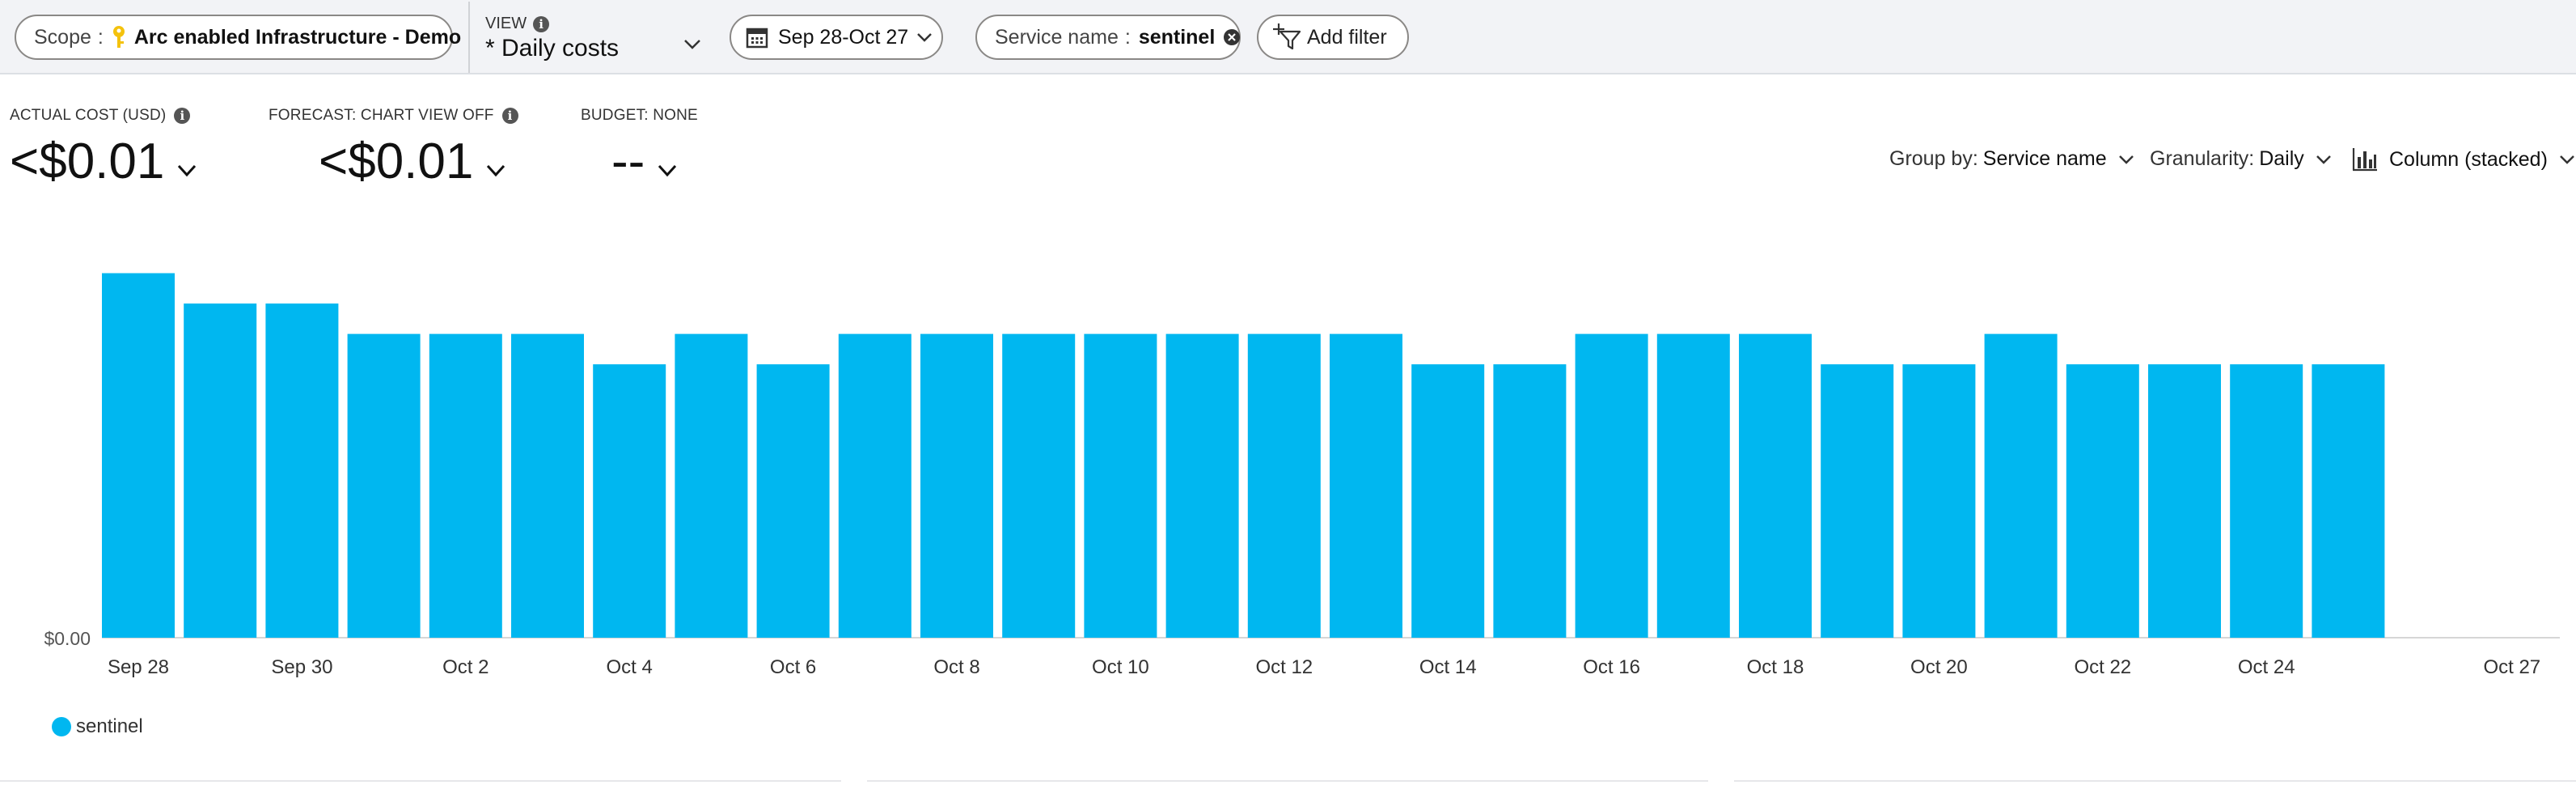 This screenshot has height=785, width=2576. I want to click on add-filter-button: Add filter, so click(1333, 37).